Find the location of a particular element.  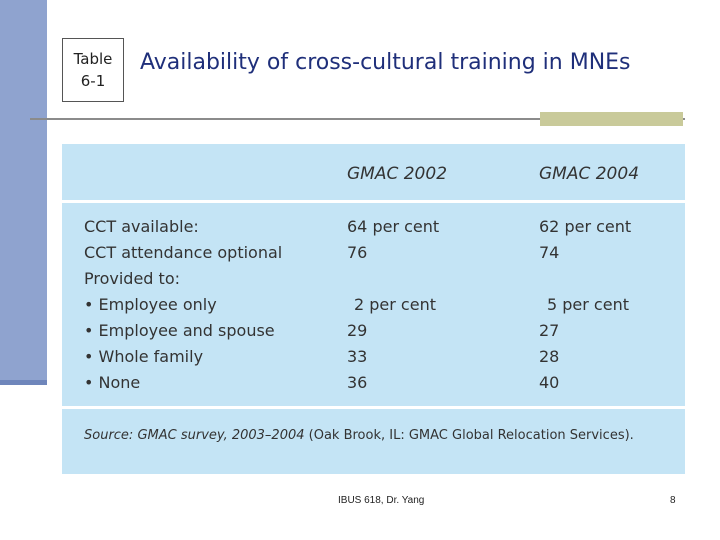

row-label: CCT available: is located at coordinates (141, 226).